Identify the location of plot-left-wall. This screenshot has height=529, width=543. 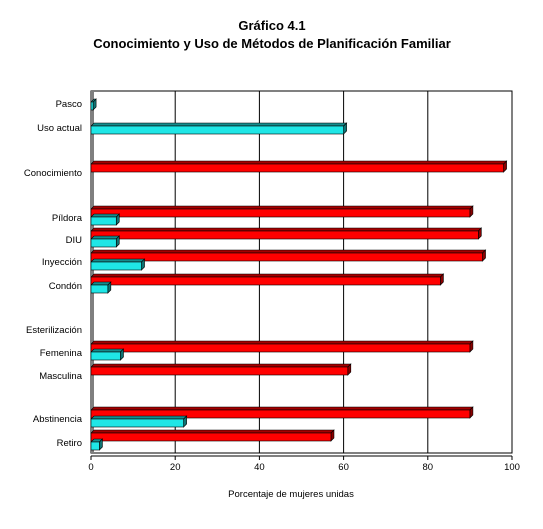
(92, 272).